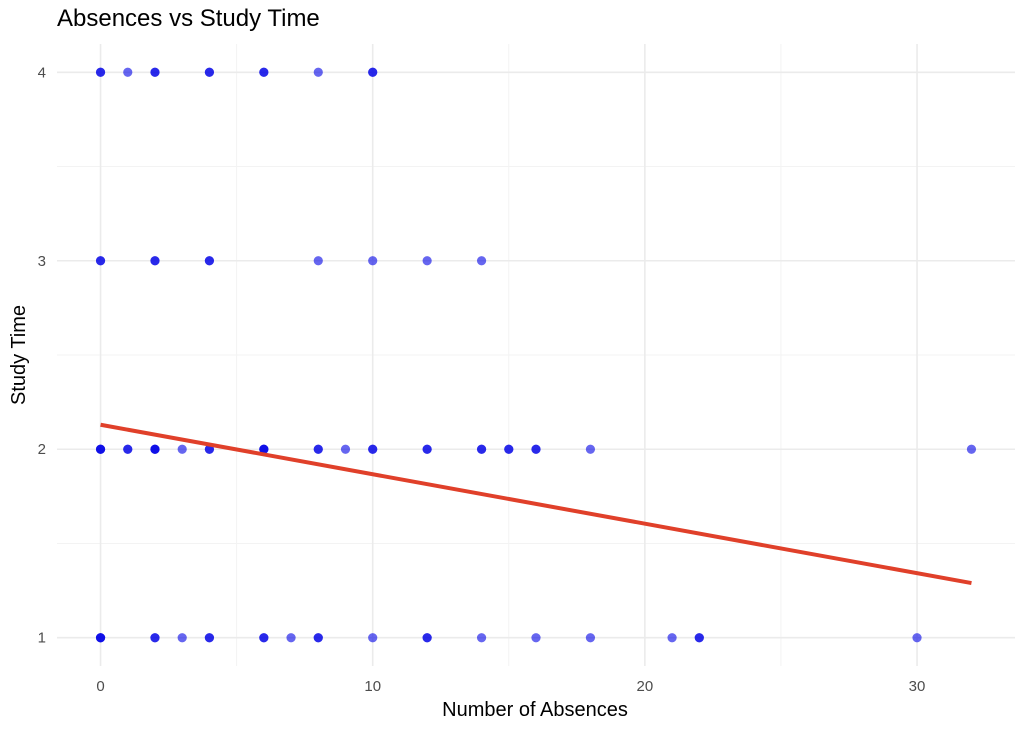 The height and width of the screenshot is (731, 1024). Describe the element at coordinates (645, 686) in the screenshot. I see `x-tick-label: 20` at that location.